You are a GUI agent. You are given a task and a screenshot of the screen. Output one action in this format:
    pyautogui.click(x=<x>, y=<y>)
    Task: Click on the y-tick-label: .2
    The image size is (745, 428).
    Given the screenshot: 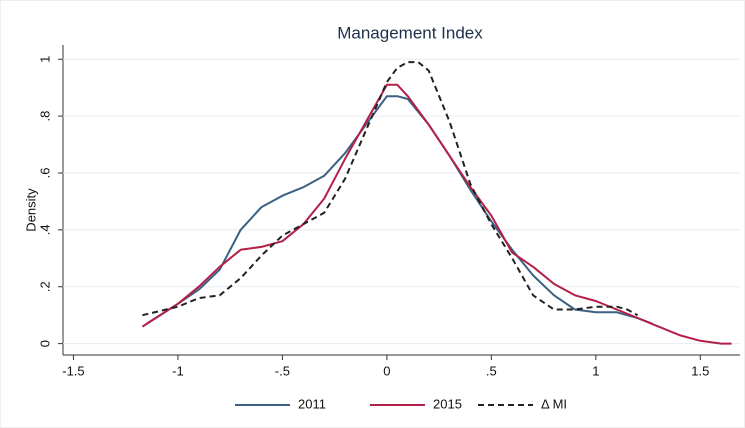 What is the action you would take?
    pyautogui.click(x=44, y=286)
    